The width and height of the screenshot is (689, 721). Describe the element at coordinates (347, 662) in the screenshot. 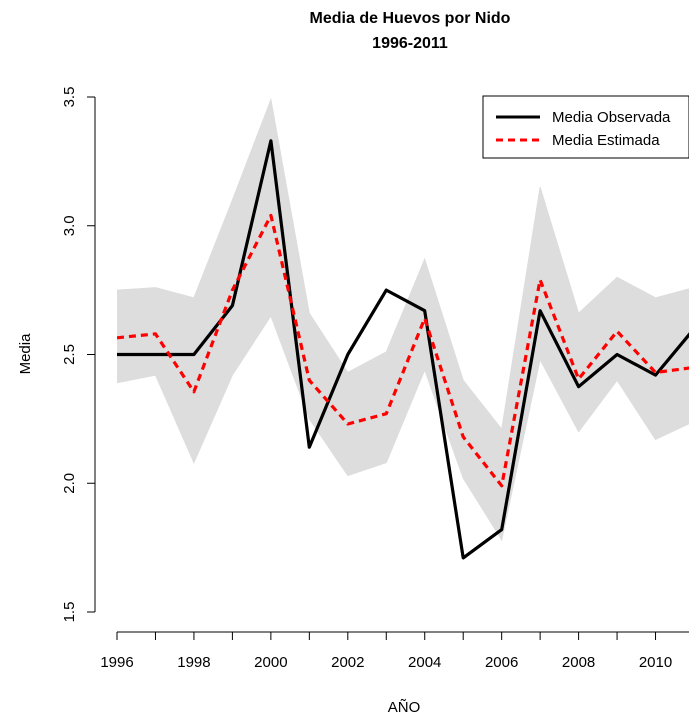

I see `x-tick-label: 2002` at that location.